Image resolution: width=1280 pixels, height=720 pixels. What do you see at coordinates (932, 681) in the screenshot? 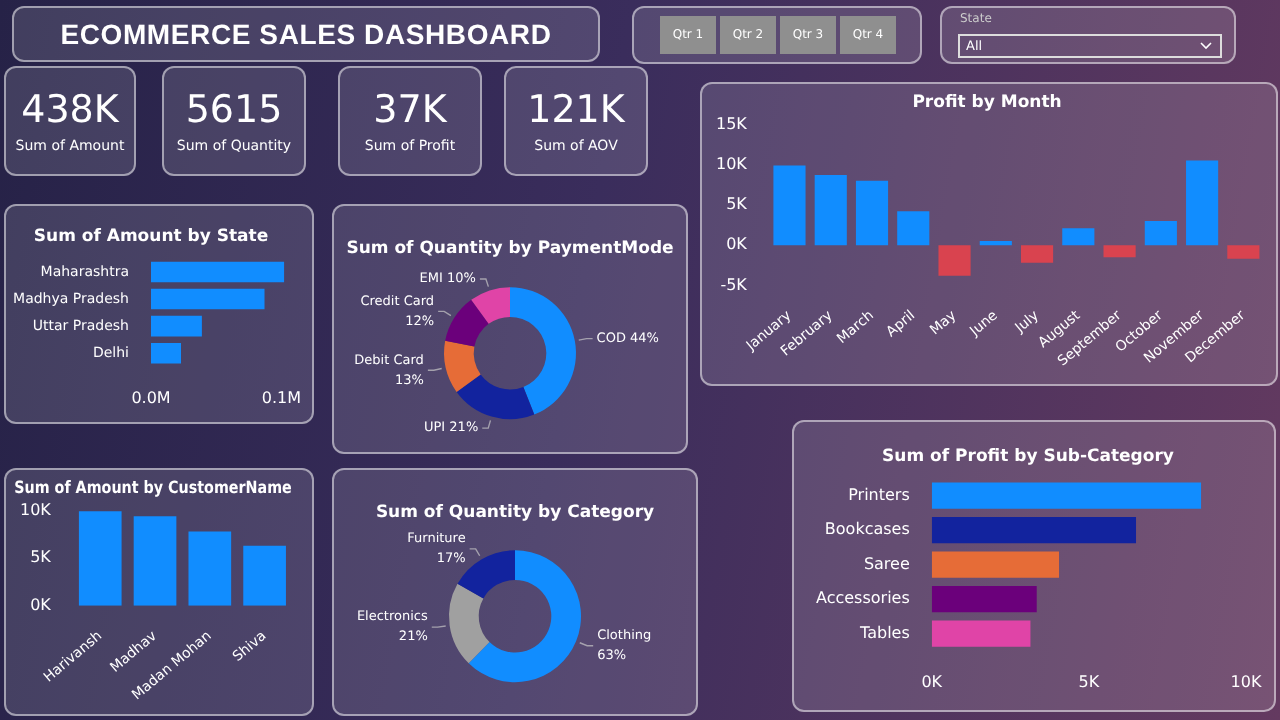
I see `x-tick-label: 0K` at bounding box center [932, 681].